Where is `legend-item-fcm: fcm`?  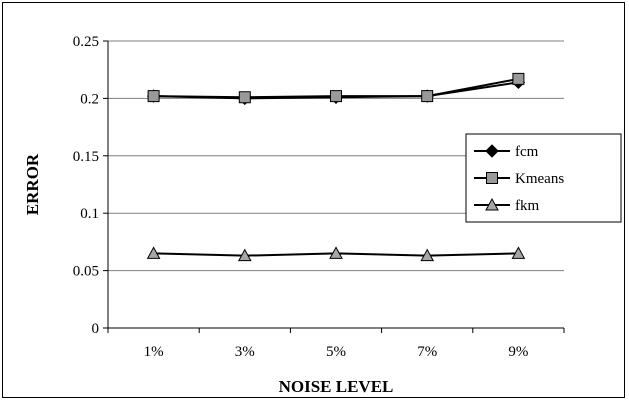
legend-item-fcm: fcm is located at coordinates (506, 152).